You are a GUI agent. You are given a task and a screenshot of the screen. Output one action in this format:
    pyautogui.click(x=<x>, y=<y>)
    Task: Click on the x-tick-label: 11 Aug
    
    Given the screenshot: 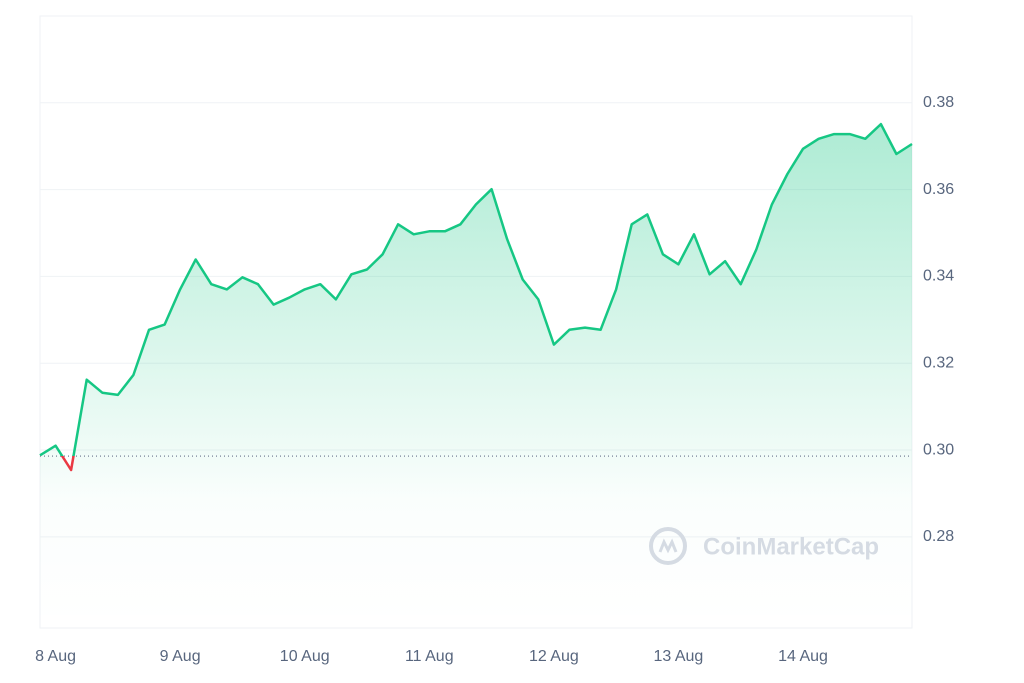 What is the action you would take?
    pyautogui.click(x=429, y=656)
    